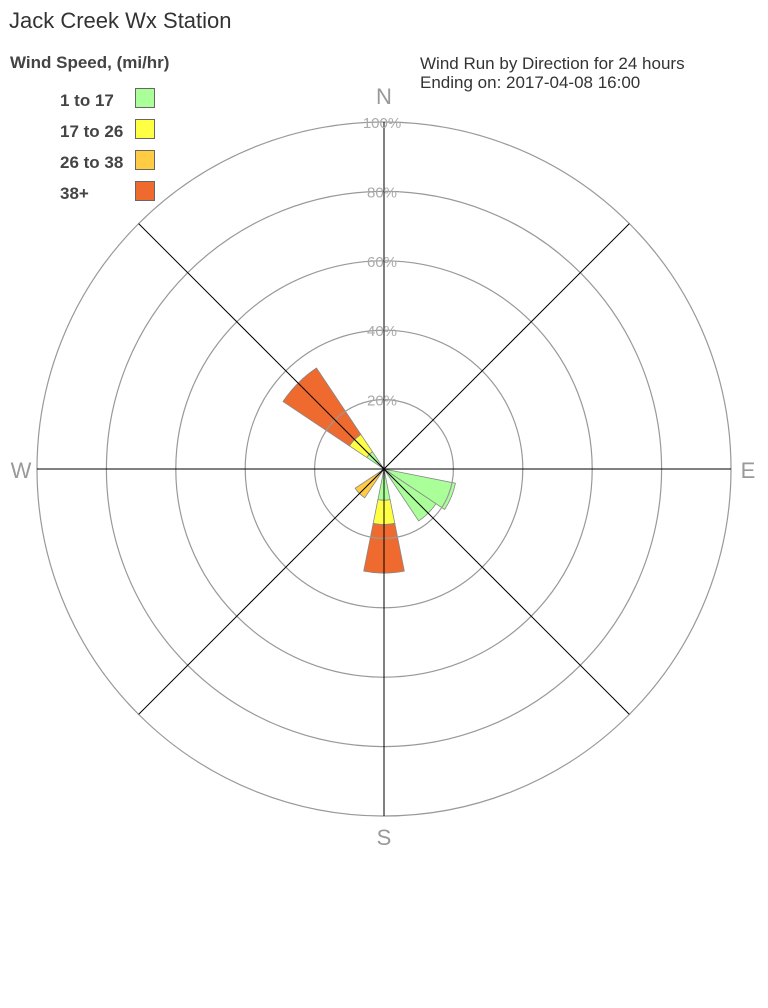 This screenshot has width=768, height=1008. What do you see at coordinates (748, 470) in the screenshot?
I see `compass-label-e: E` at bounding box center [748, 470].